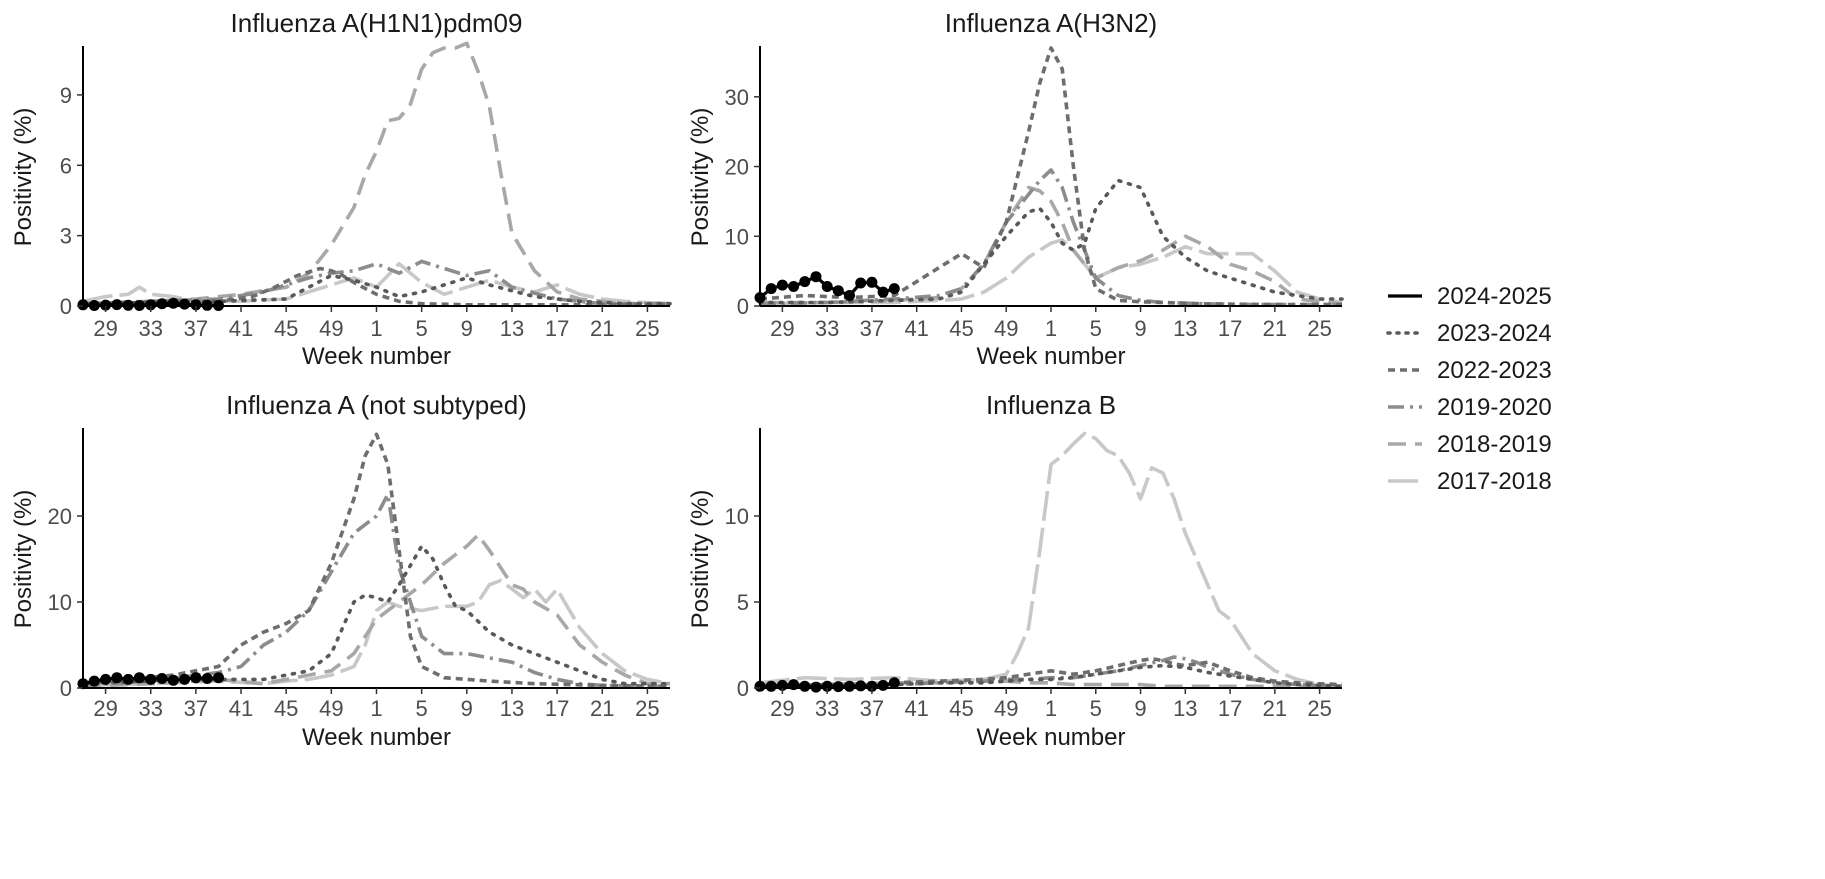 Image resolution: width=1825 pixels, height=879 pixels. I want to click on legend-item-2018-2019: 2018-2019, so click(1470, 444).